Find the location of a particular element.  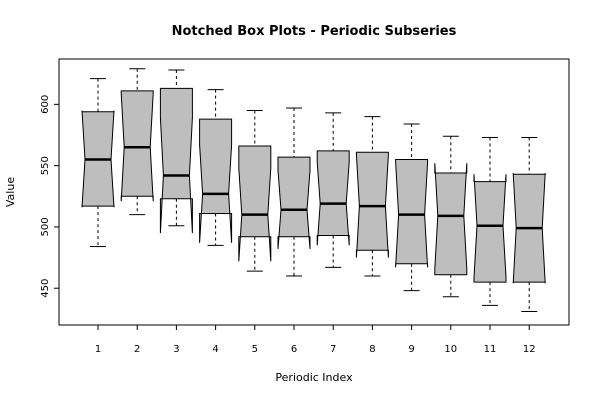

y-tick-label-450: 450 is located at coordinates (45, 288).